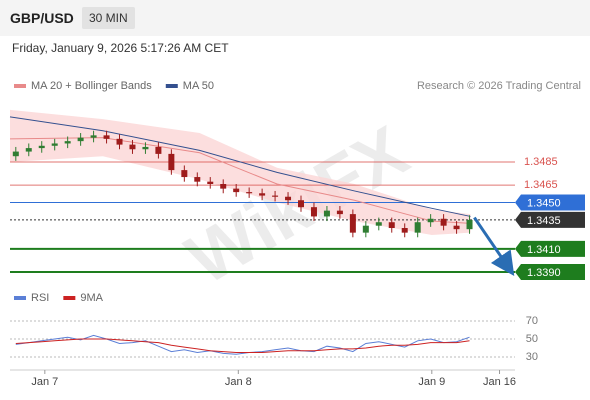 This screenshot has height=400, width=590. What do you see at coordinates (544, 203) in the screenshot?
I see `level-label: 1.3450` at bounding box center [544, 203].